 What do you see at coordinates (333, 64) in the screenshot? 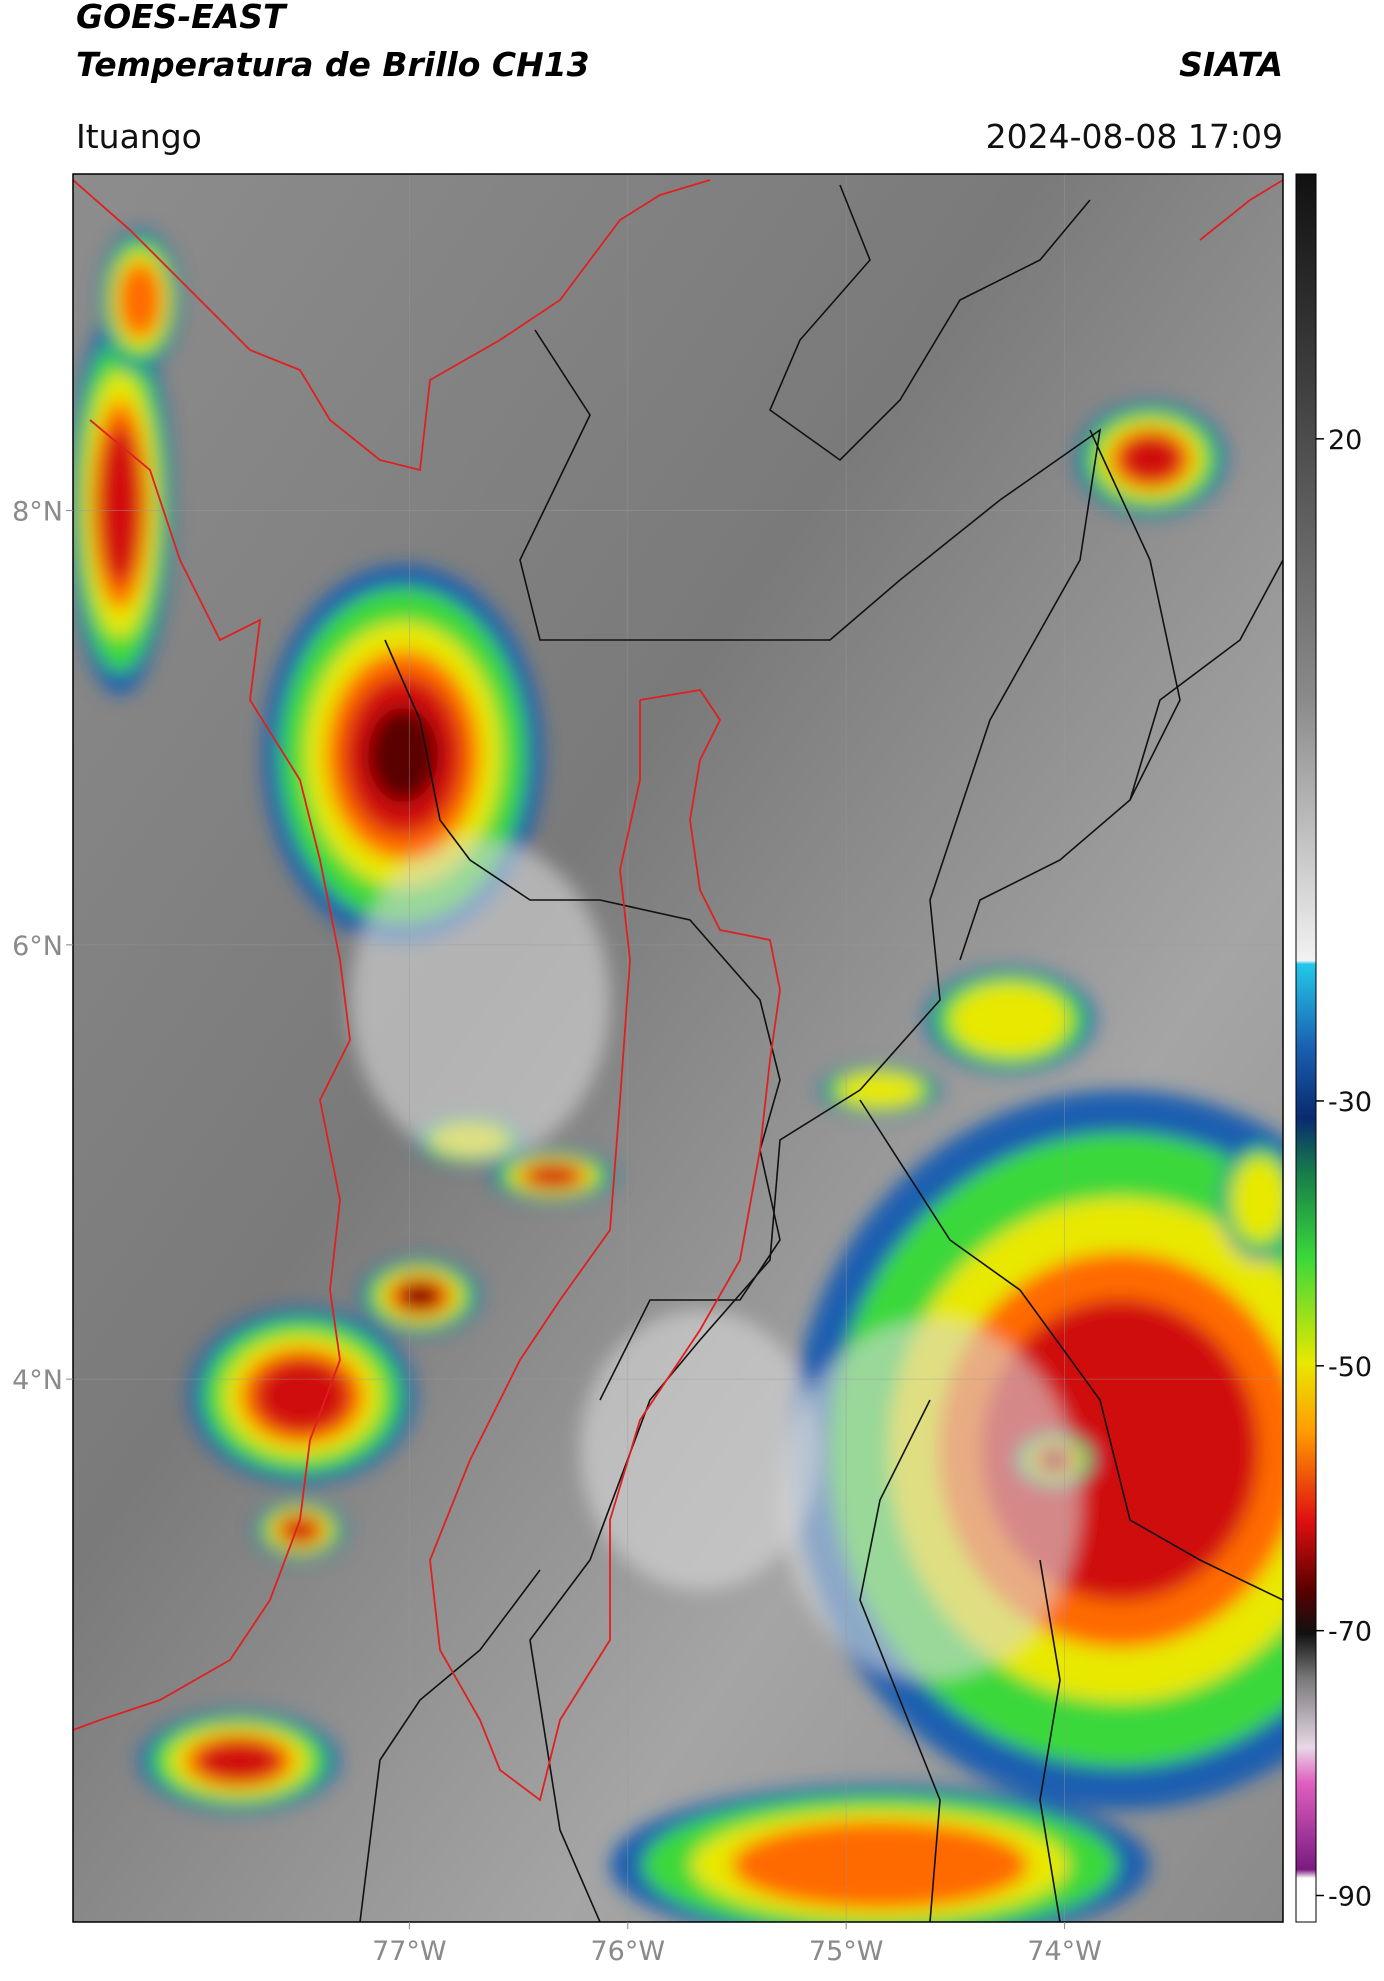
I see `subtitle: Temperatura de Brillo CH13` at bounding box center [333, 64].